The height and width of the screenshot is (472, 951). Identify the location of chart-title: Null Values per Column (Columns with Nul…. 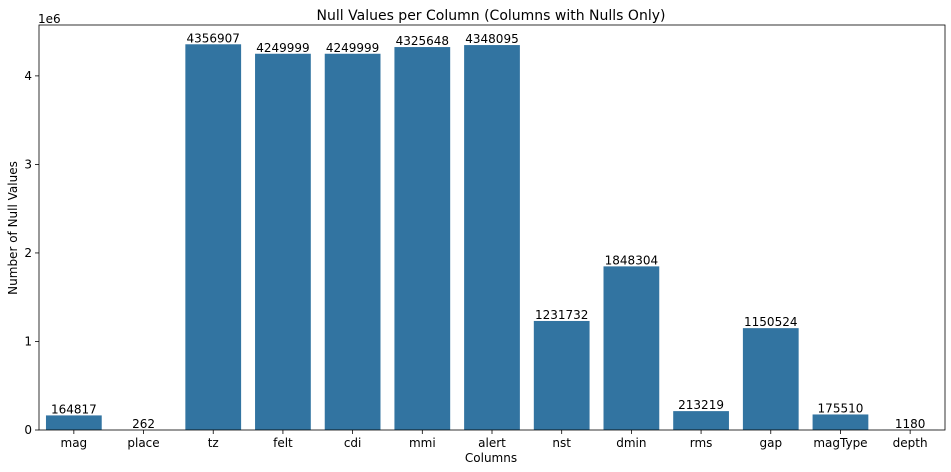
(491, 16).